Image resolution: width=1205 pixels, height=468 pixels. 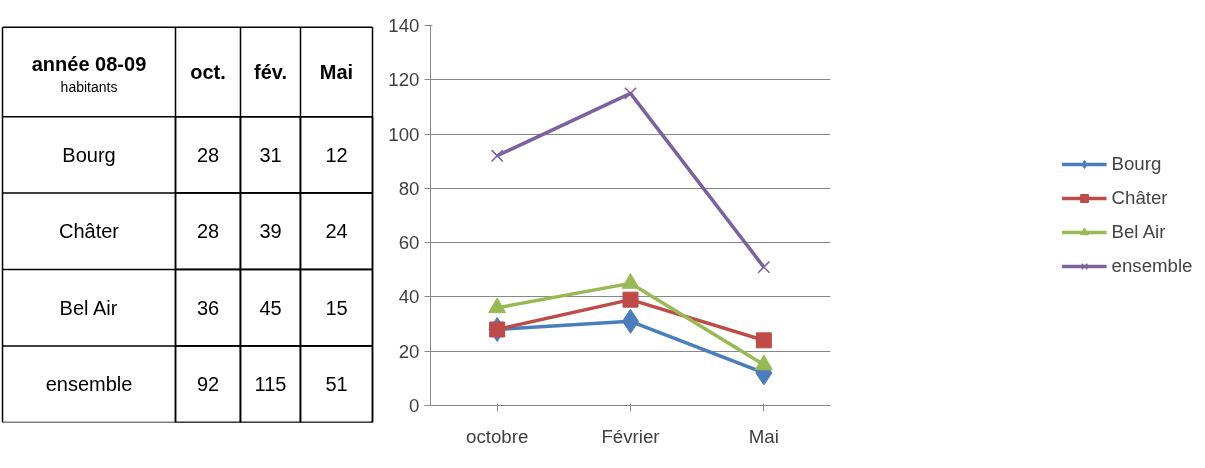 I want to click on y-tick-label: Châter, so click(x=89, y=231).